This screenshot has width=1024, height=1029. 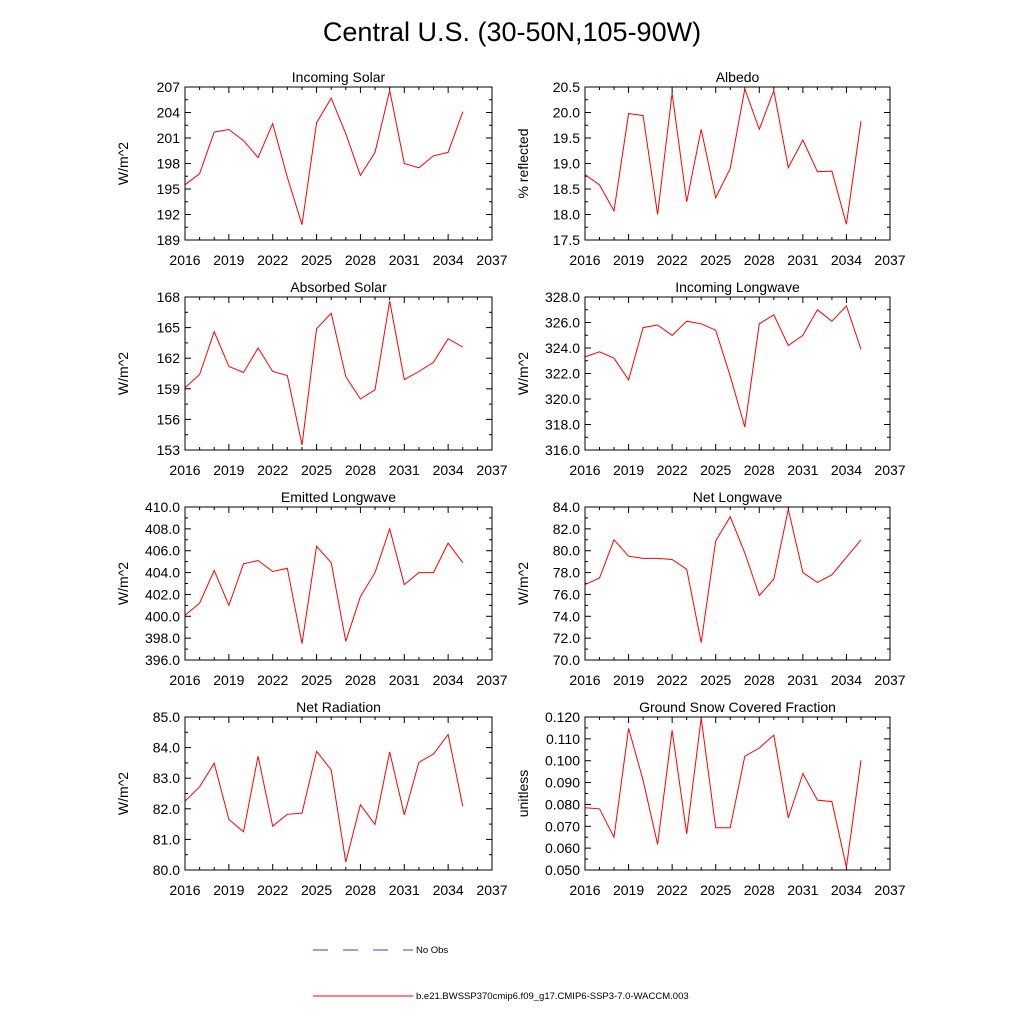 What do you see at coordinates (566, 616) in the screenshot?
I see `y-tick-label: 74.0` at bounding box center [566, 616].